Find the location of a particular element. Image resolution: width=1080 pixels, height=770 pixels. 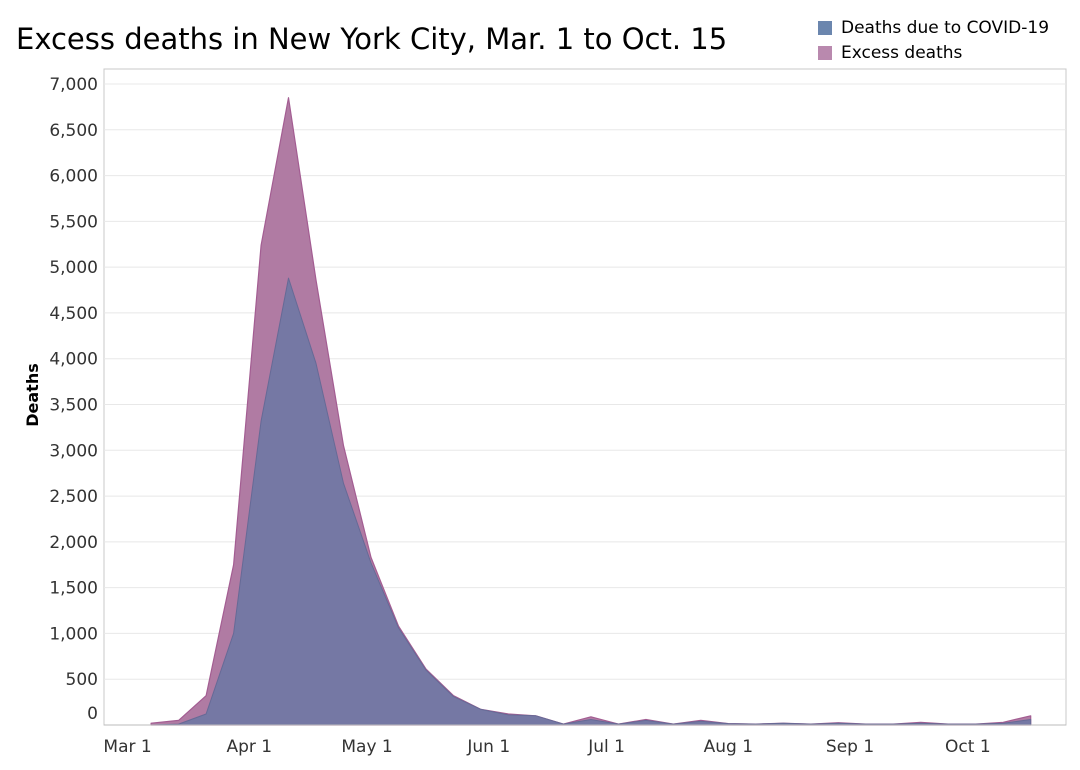

x-tick-label: Mar 1 is located at coordinates (127, 747).